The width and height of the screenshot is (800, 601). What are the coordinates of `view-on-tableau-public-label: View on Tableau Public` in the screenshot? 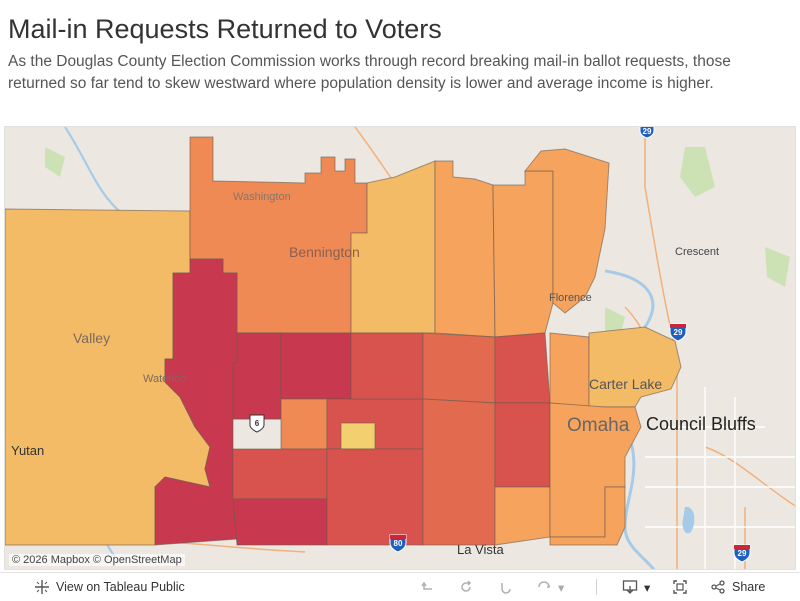 It's located at (120, 587).